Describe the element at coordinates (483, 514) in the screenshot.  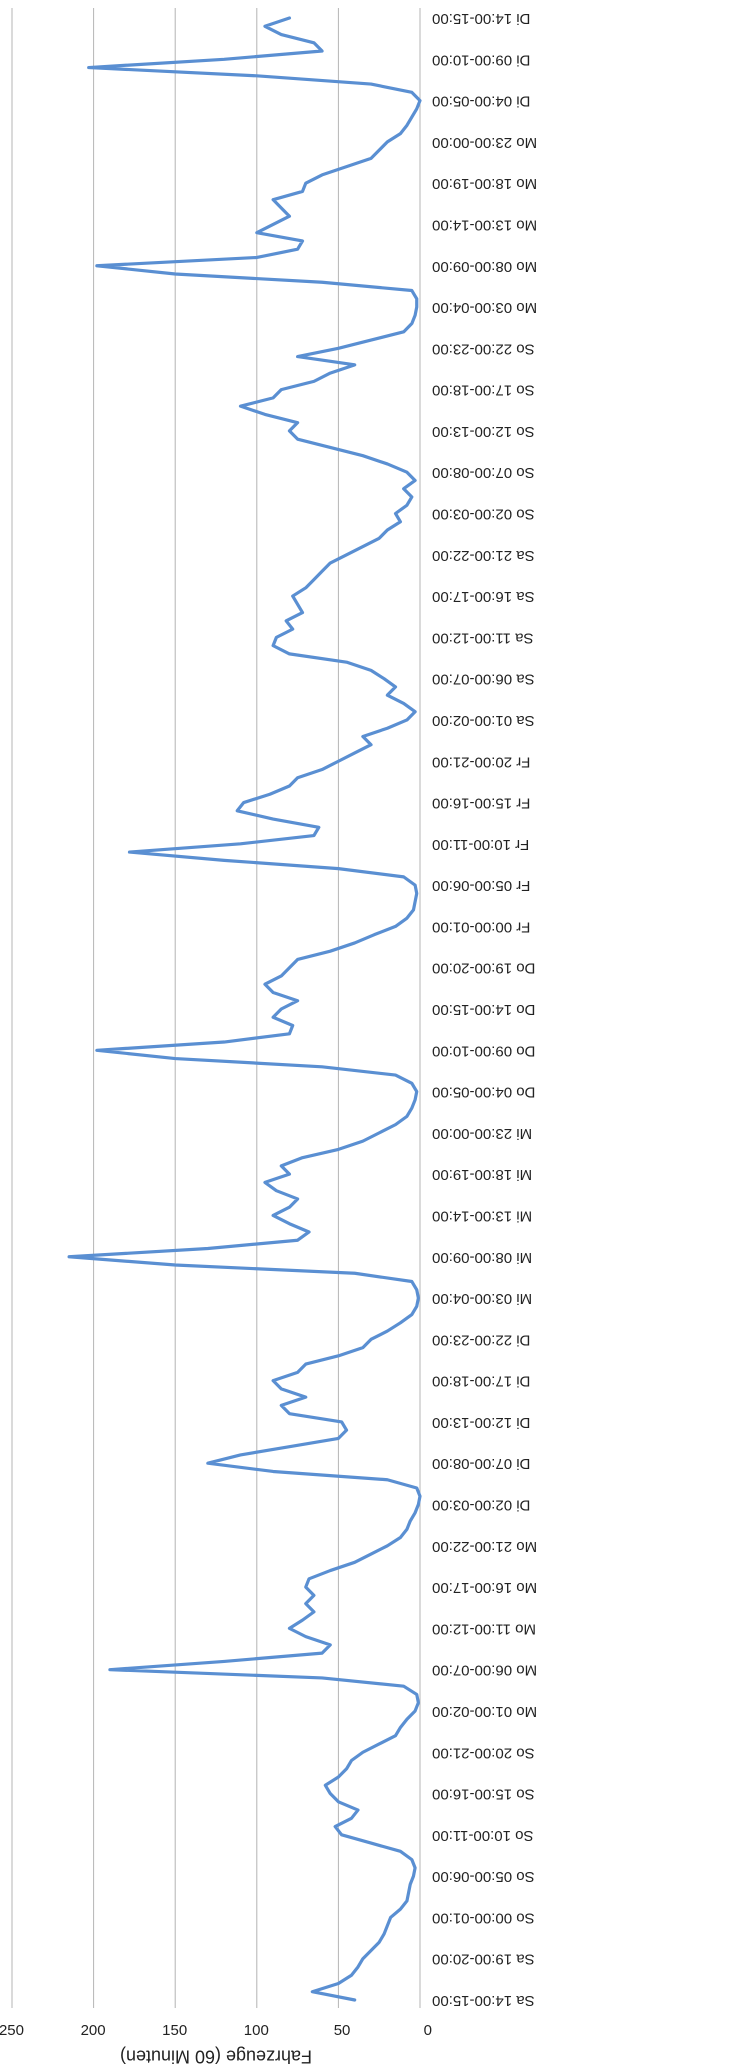
I see `x-tick-label: So 02:00-03:00` at that location.